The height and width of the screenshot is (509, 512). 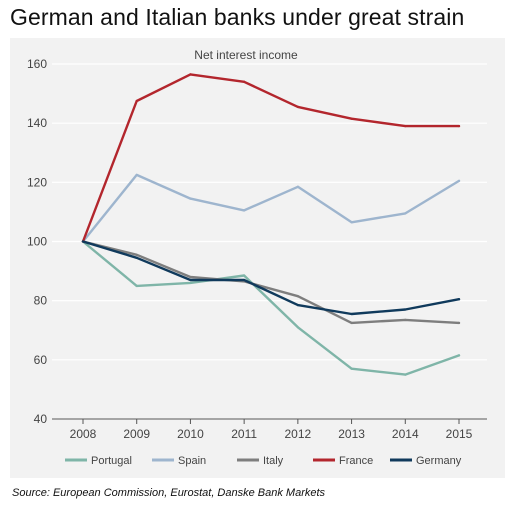 I want to click on y-tick-label-60: 60, so click(x=41, y=360).